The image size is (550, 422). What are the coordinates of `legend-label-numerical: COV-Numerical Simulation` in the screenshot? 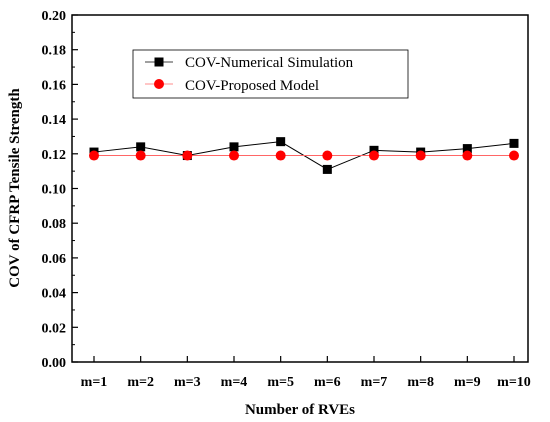 It's located at (269, 63).